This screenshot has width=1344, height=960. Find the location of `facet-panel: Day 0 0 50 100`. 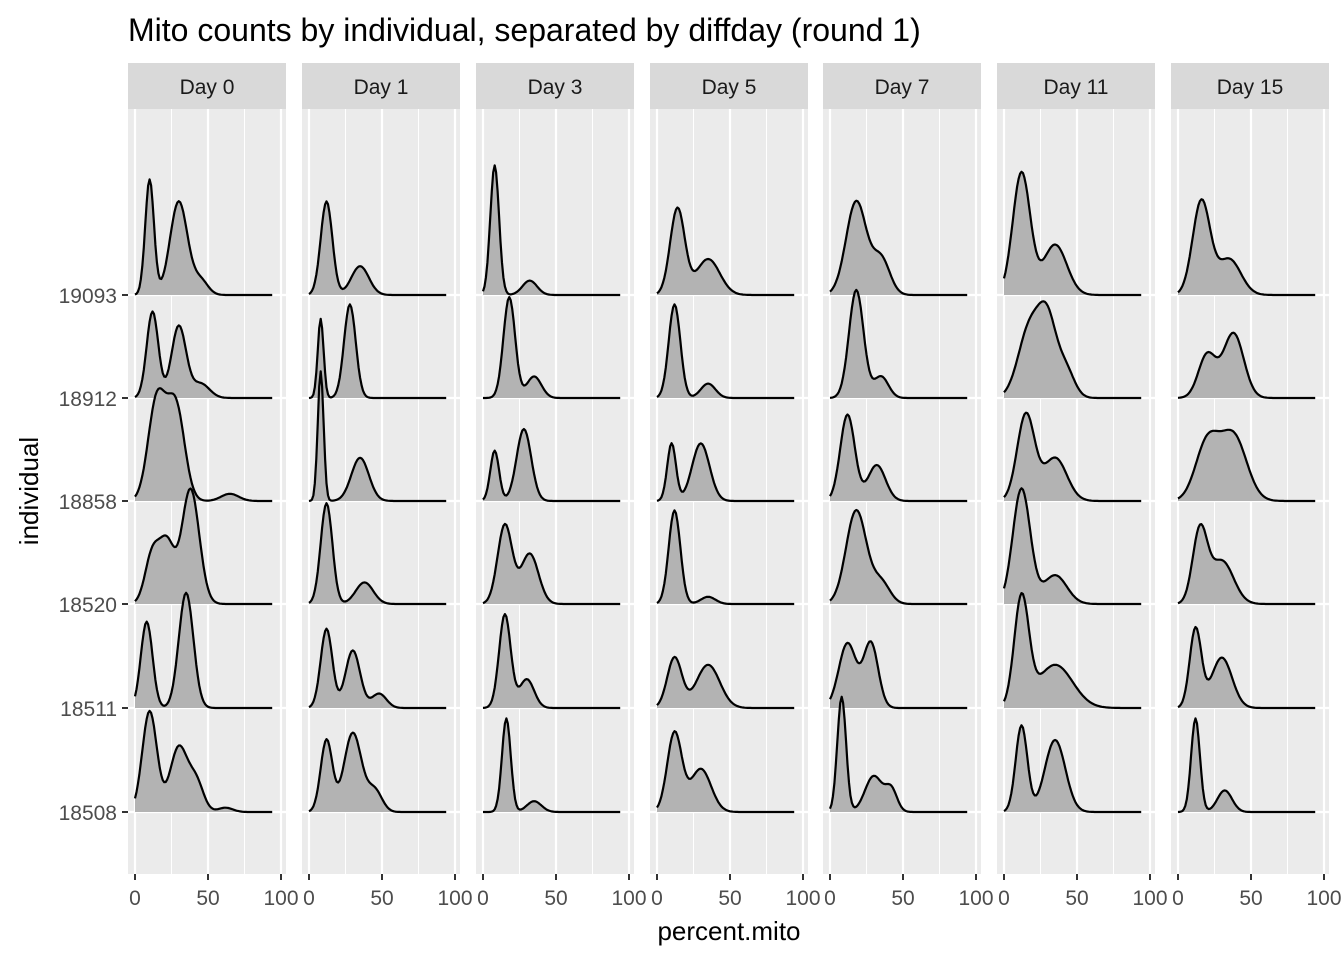

facet-panel: Day 0 0 50 100 is located at coordinates (213, 486).